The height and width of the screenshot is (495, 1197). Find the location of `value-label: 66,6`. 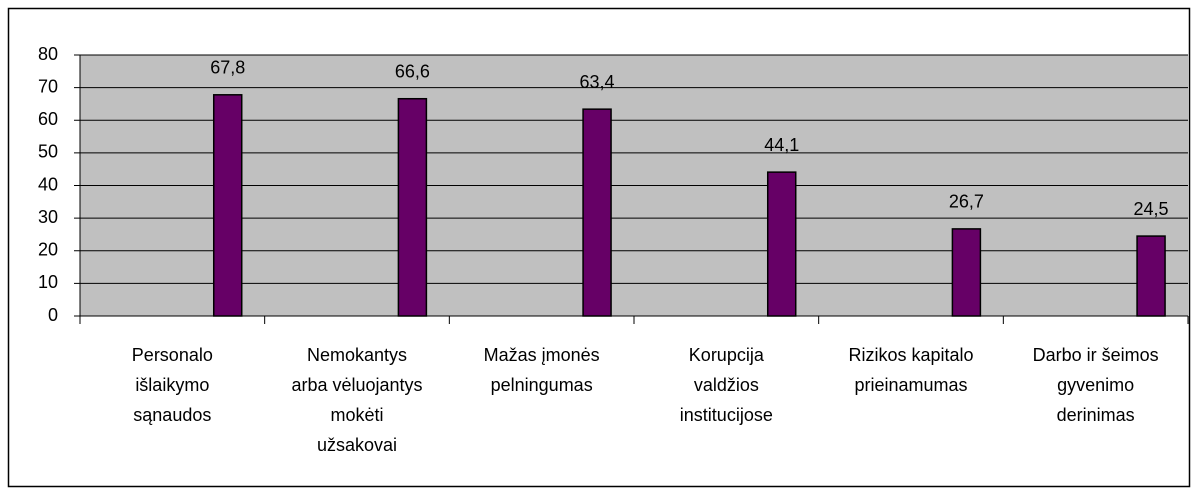

value-label: 66,6 is located at coordinates (412, 71).